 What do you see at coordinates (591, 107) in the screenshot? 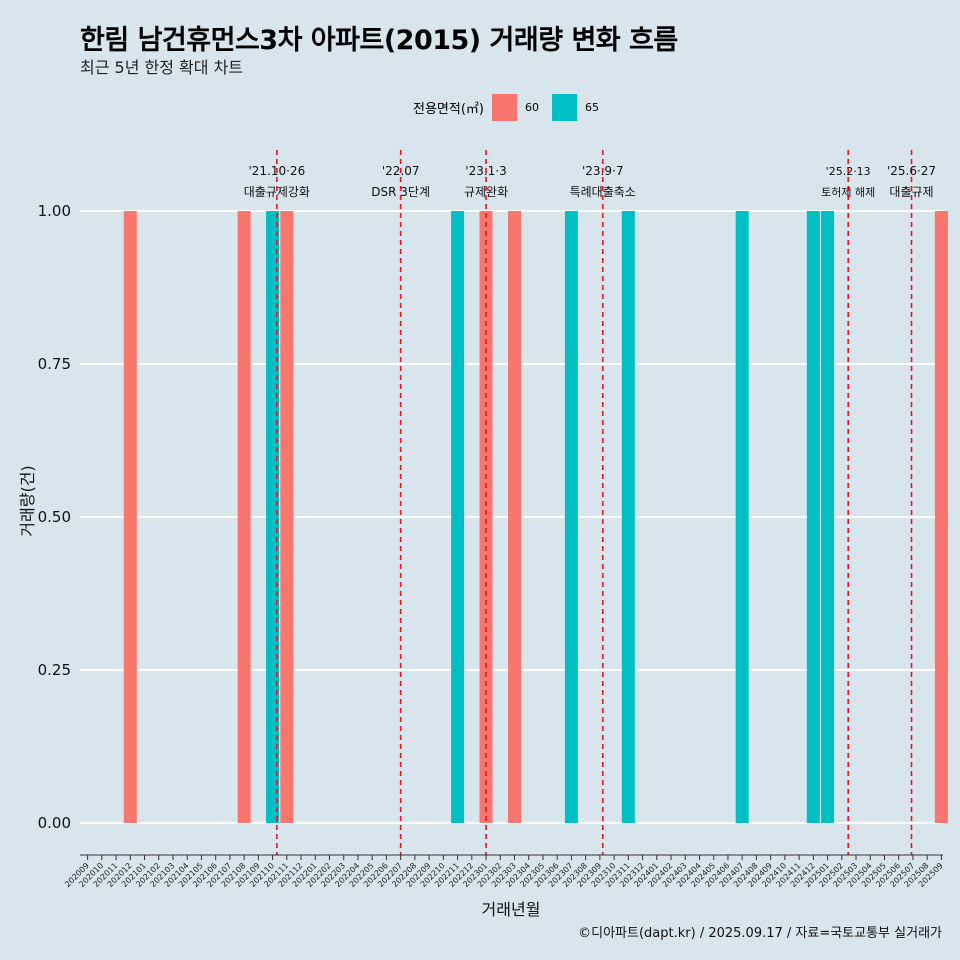
I see `legend-label-65: 65` at bounding box center [591, 107].